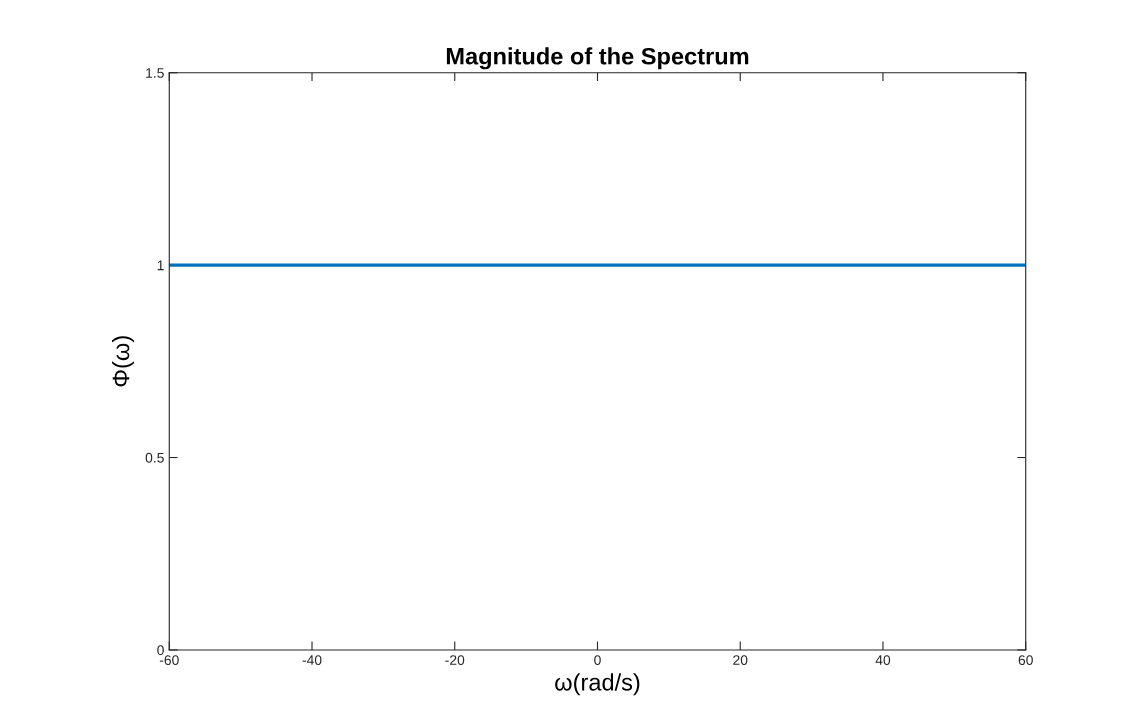 The image size is (1121, 727). Describe the element at coordinates (597, 58) in the screenshot. I see `chart-title: Magnitude of the Spectrum` at that location.